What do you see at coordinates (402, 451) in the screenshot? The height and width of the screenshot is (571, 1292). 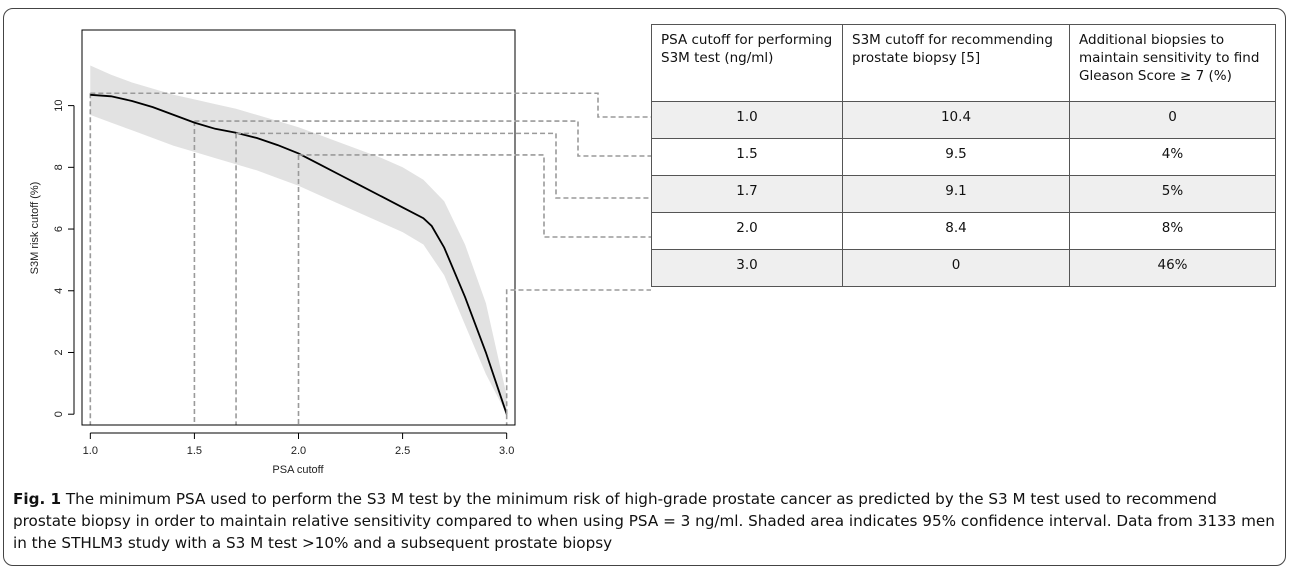 I see `x-tick-label: 2.5` at bounding box center [402, 451].